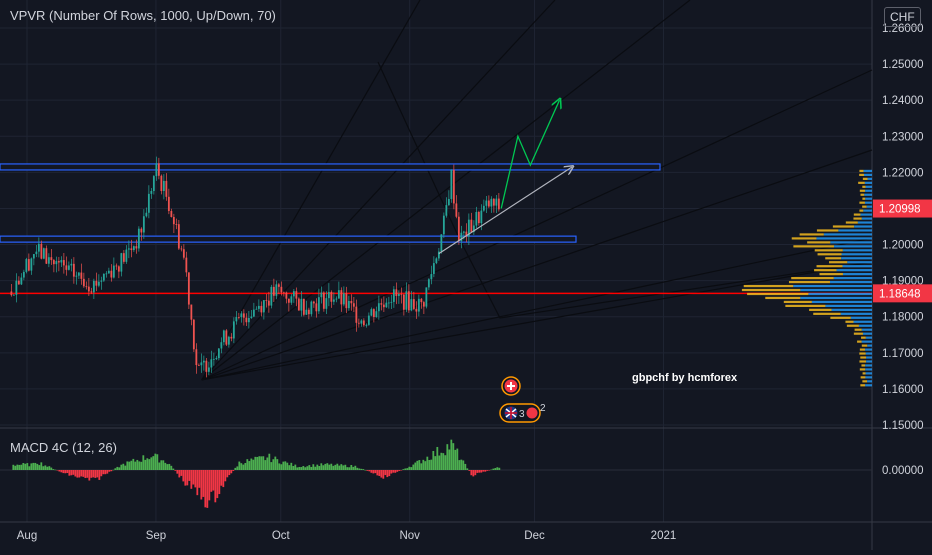 Image resolution: width=932 pixels, height=555 pixels. Describe the element at coordinates (902, 17) in the screenshot. I see `currency-button: CHF` at that location.